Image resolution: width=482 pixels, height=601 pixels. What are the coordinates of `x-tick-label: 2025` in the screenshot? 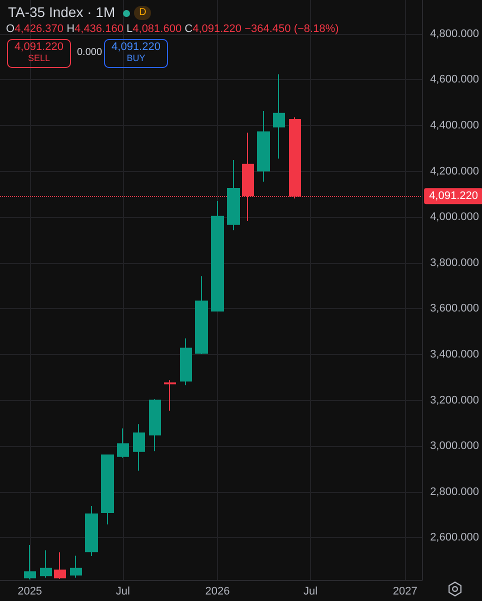 It's located at (30, 592).